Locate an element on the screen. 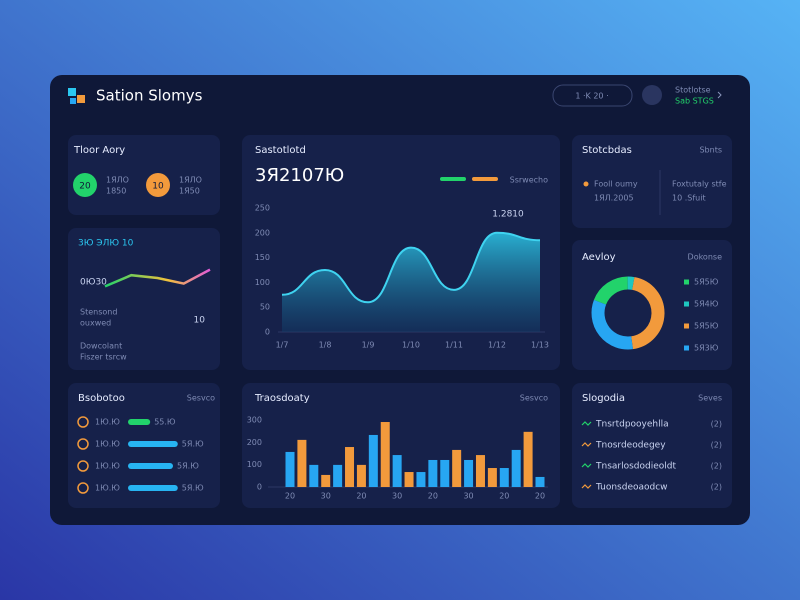 This screenshot has width=800, height=600. card-action: Seves is located at coordinates (710, 398).